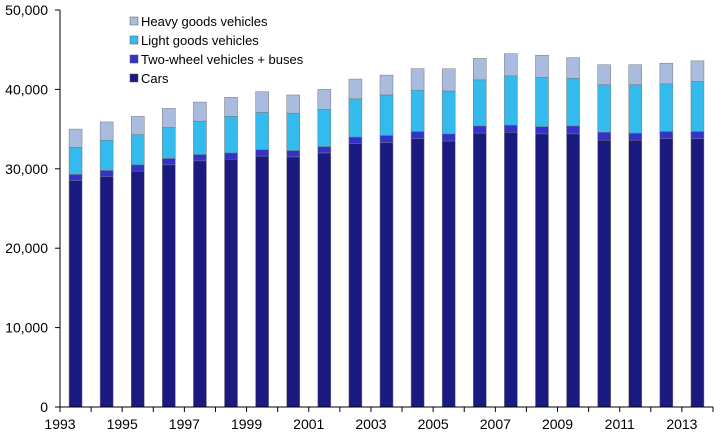  I want to click on bar-segment-cars-1993, so click(75, 294).